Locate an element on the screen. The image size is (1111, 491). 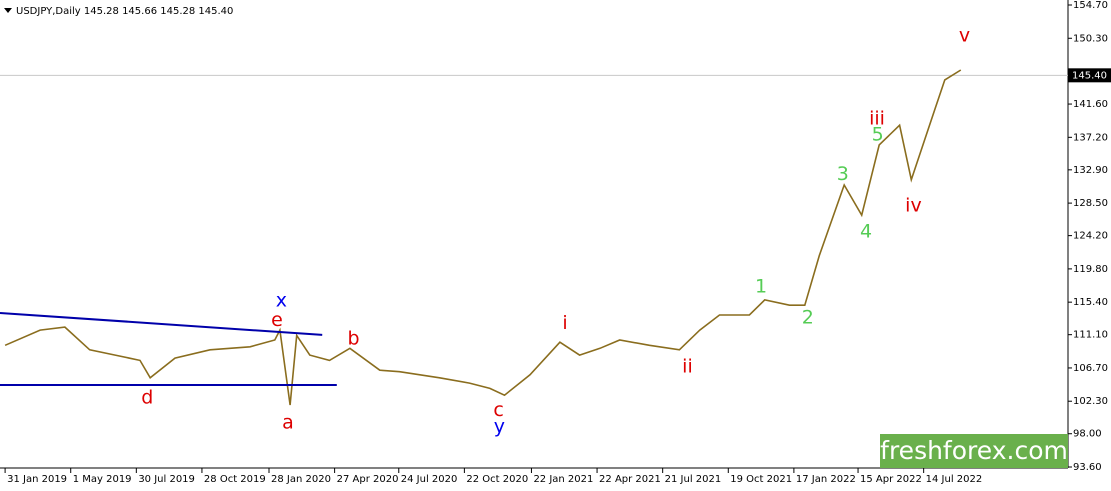
wave-label: c is located at coordinates (498, 410).